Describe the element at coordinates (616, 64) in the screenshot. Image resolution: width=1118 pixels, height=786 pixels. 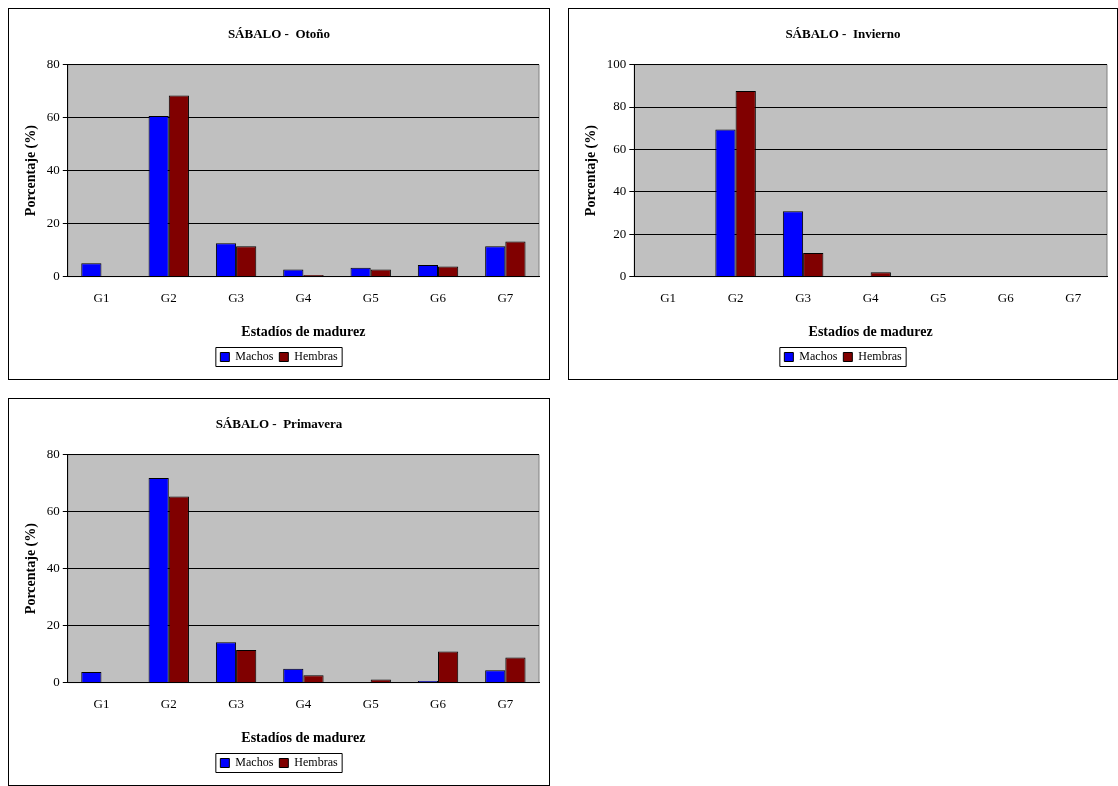
I see `y-tick-label: 100` at that location.